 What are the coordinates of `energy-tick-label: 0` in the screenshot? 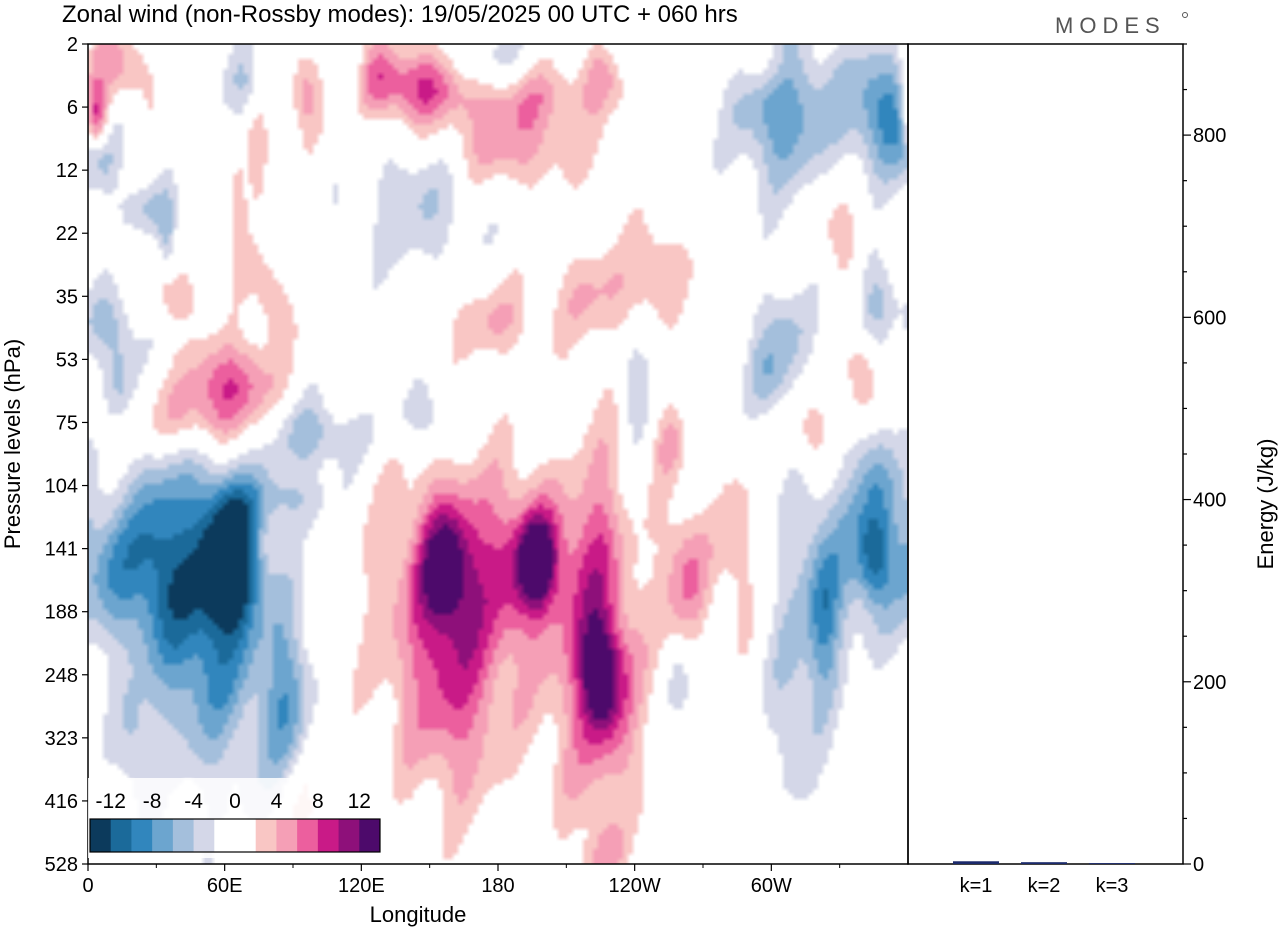 It's located at (1198, 865).